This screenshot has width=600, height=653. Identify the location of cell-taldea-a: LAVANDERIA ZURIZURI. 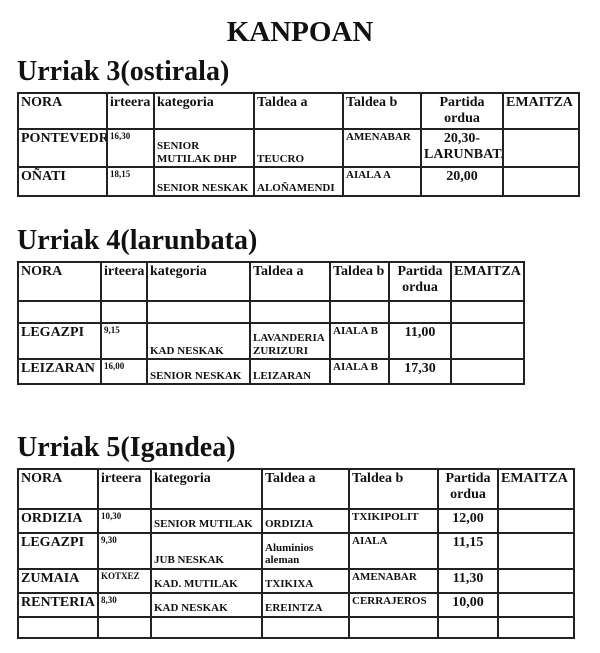
(290, 341).